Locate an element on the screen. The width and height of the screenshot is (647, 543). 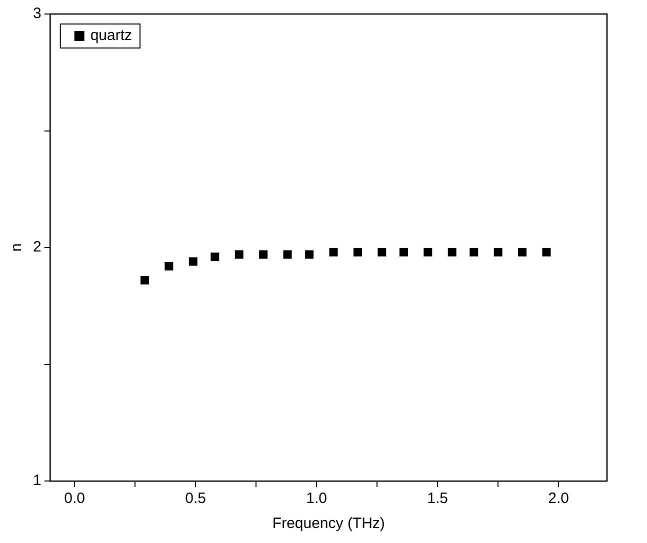
x-tick-label: 1.5 is located at coordinates (437, 499).